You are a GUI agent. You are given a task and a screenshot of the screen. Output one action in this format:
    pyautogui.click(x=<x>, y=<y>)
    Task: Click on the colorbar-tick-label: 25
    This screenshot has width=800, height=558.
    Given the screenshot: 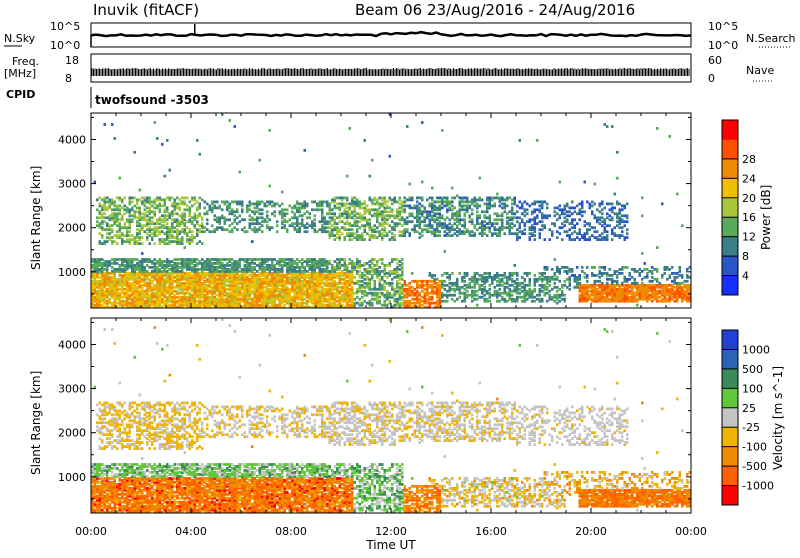 What is the action you would take?
    pyautogui.click(x=749, y=408)
    